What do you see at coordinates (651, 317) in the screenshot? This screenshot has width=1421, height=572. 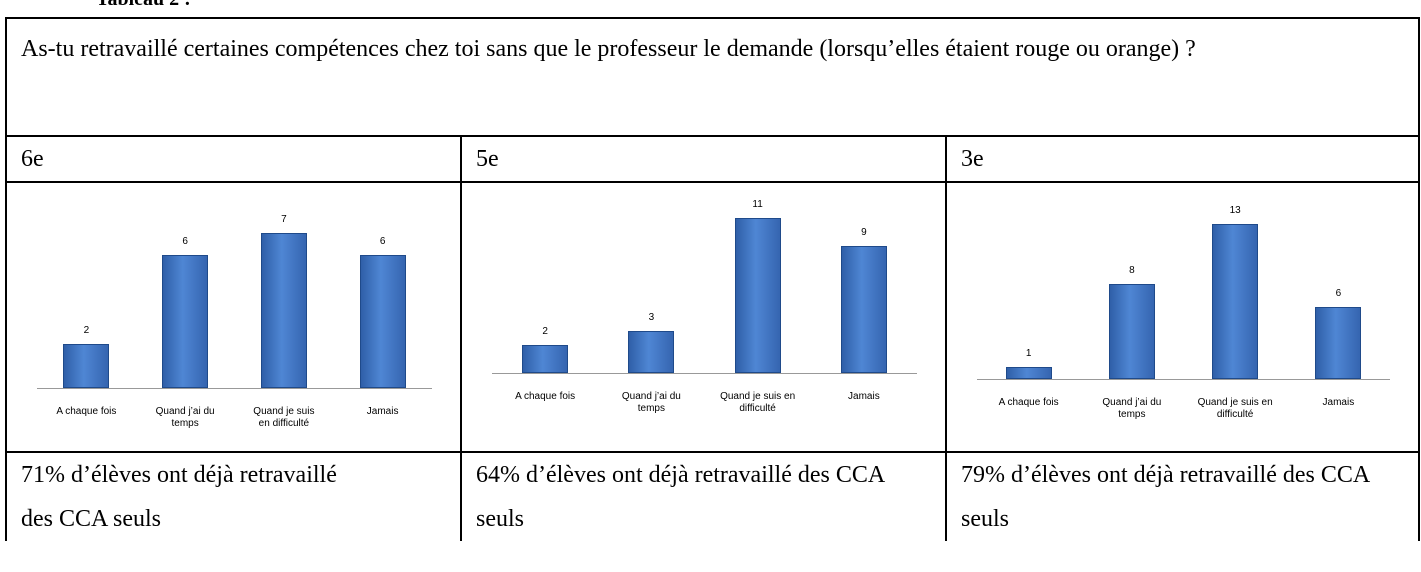 I see `value-label: 3` at bounding box center [651, 317].